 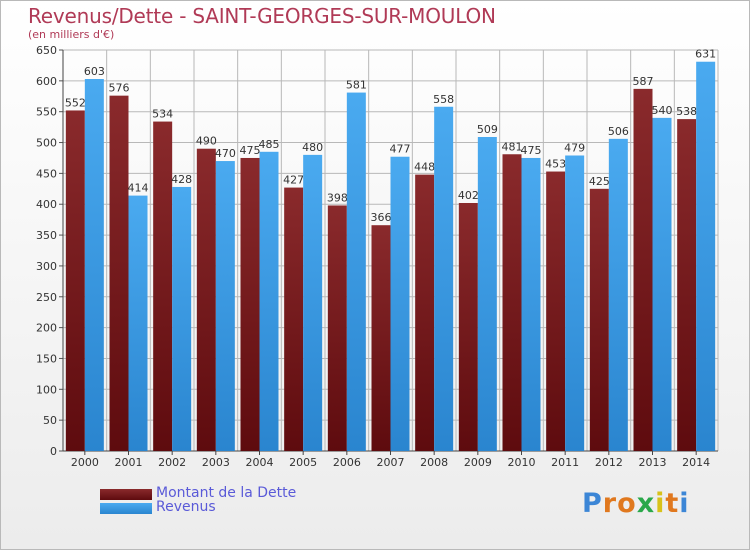 What do you see at coordinates (46, 389) in the screenshot?
I see `y-tick-label: 100` at bounding box center [46, 389].